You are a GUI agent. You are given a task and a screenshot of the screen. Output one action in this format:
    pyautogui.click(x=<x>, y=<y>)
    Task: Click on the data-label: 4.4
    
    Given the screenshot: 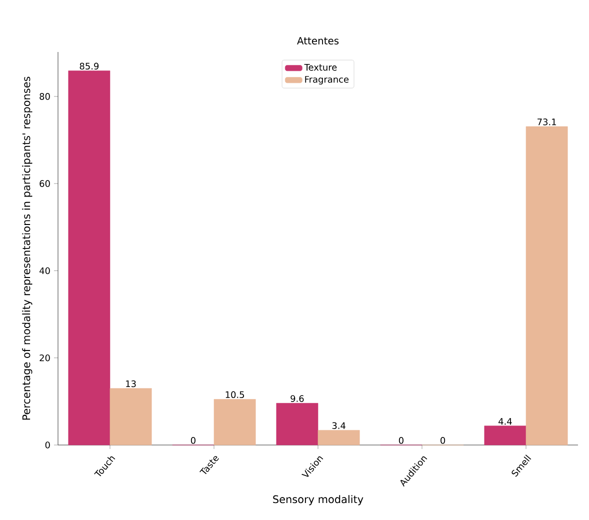 What is the action you would take?
    pyautogui.click(x=505, y=421)
    